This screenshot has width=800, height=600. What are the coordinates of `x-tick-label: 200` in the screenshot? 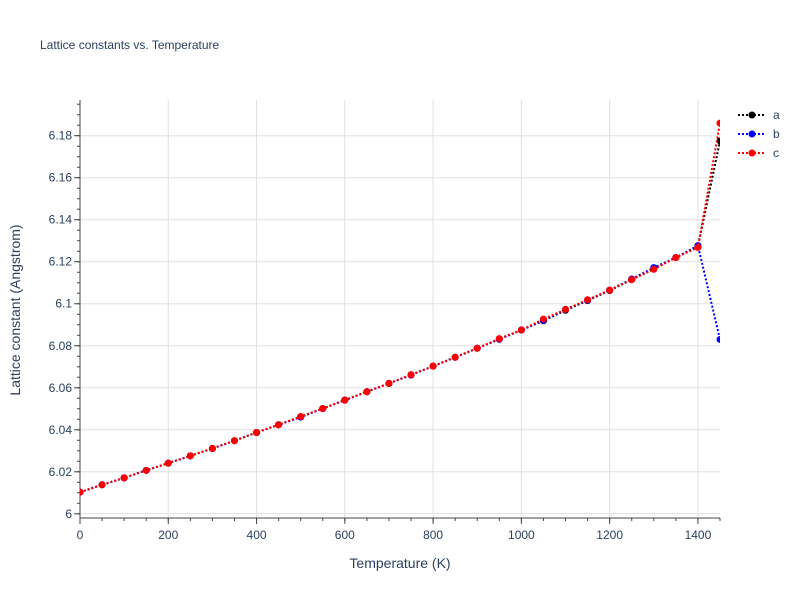 It's located at (168, 535).